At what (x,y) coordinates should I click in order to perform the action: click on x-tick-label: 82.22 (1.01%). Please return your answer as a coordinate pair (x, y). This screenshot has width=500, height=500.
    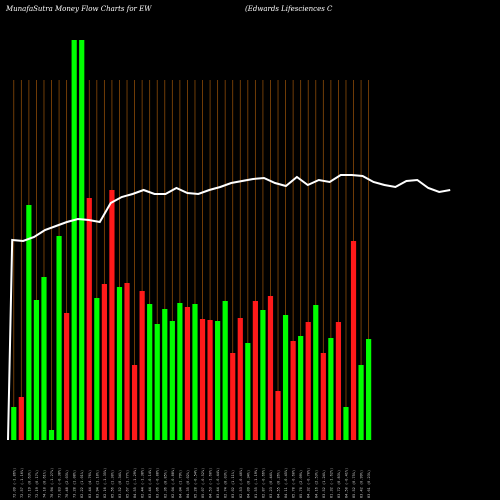
    Looking at the image, I should click on (82, 484).